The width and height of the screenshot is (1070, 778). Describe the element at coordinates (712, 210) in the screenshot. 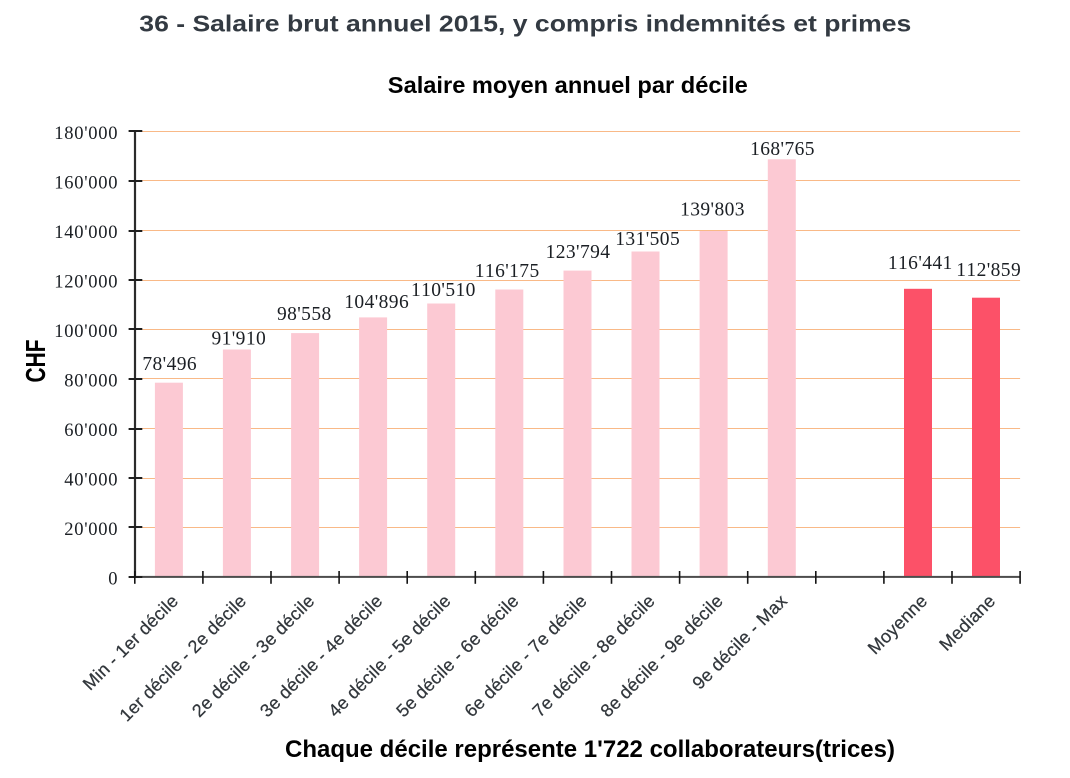

I see `svg-text: 139'803` at that location.